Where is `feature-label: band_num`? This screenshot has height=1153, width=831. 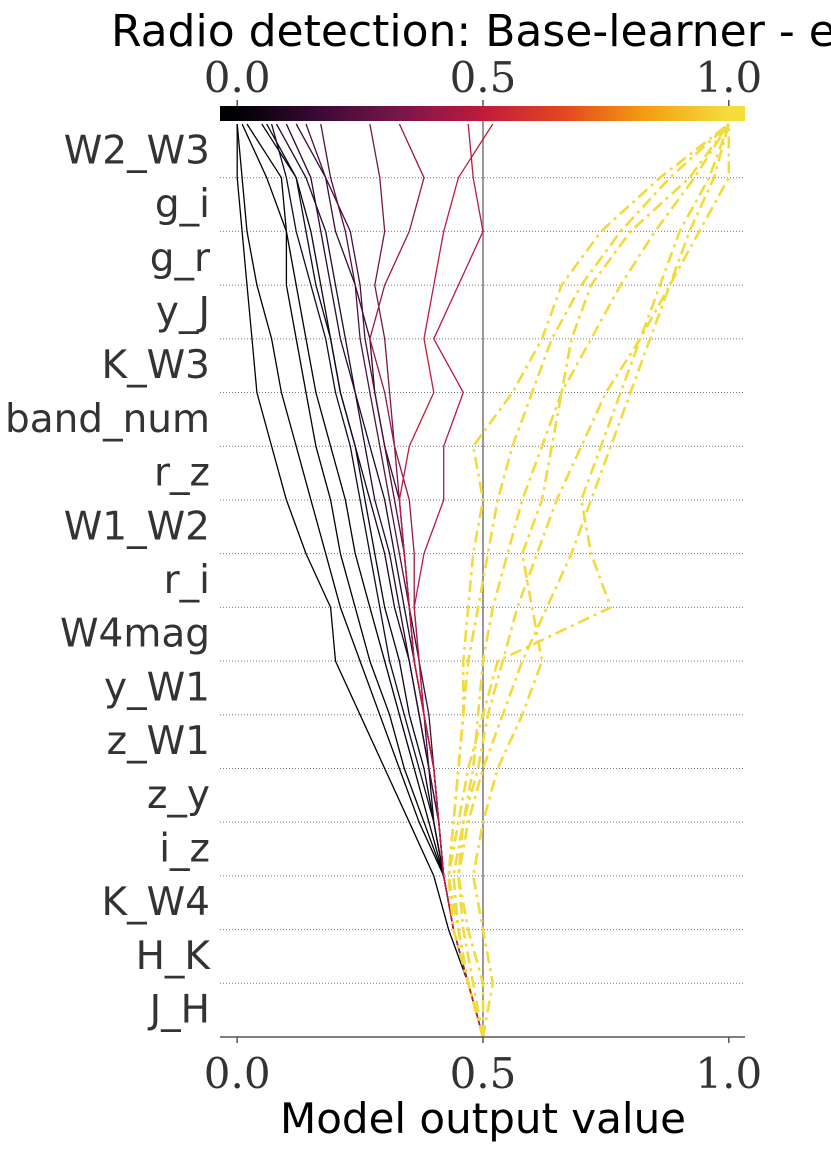 feature-label: band_num is located at coordinates (107, 419).